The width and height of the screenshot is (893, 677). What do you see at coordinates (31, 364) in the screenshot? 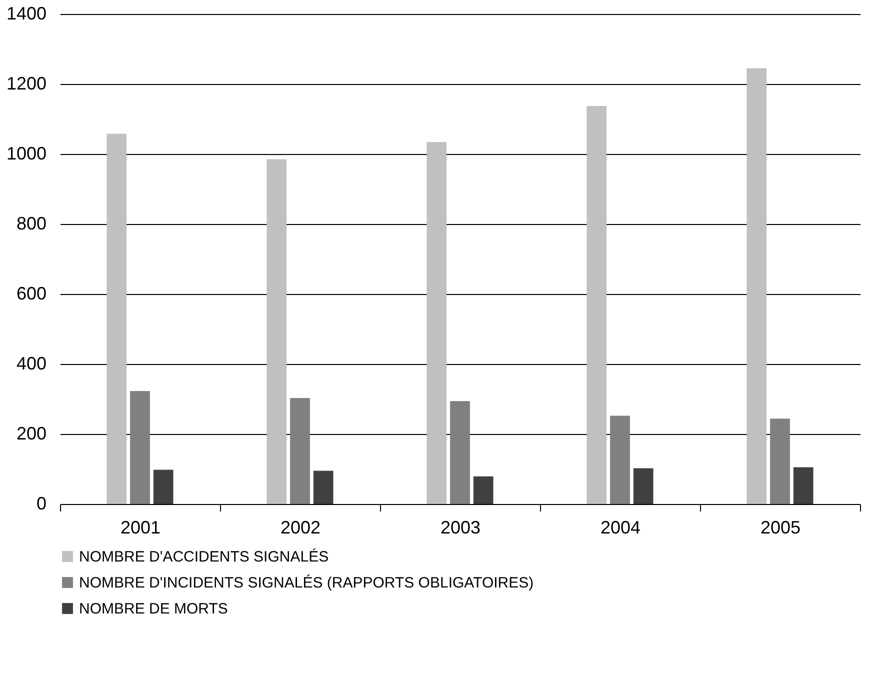
I see `y-tick-label: 400` at bounding box center [31, 364].